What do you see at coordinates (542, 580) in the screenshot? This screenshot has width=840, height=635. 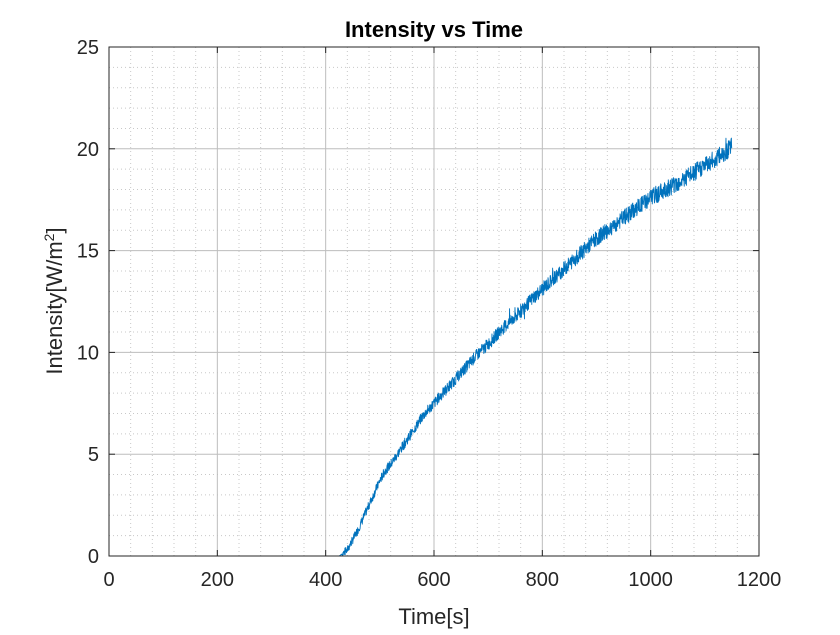 I see `x-tick-label: 800` at bounding box center [542, 580].